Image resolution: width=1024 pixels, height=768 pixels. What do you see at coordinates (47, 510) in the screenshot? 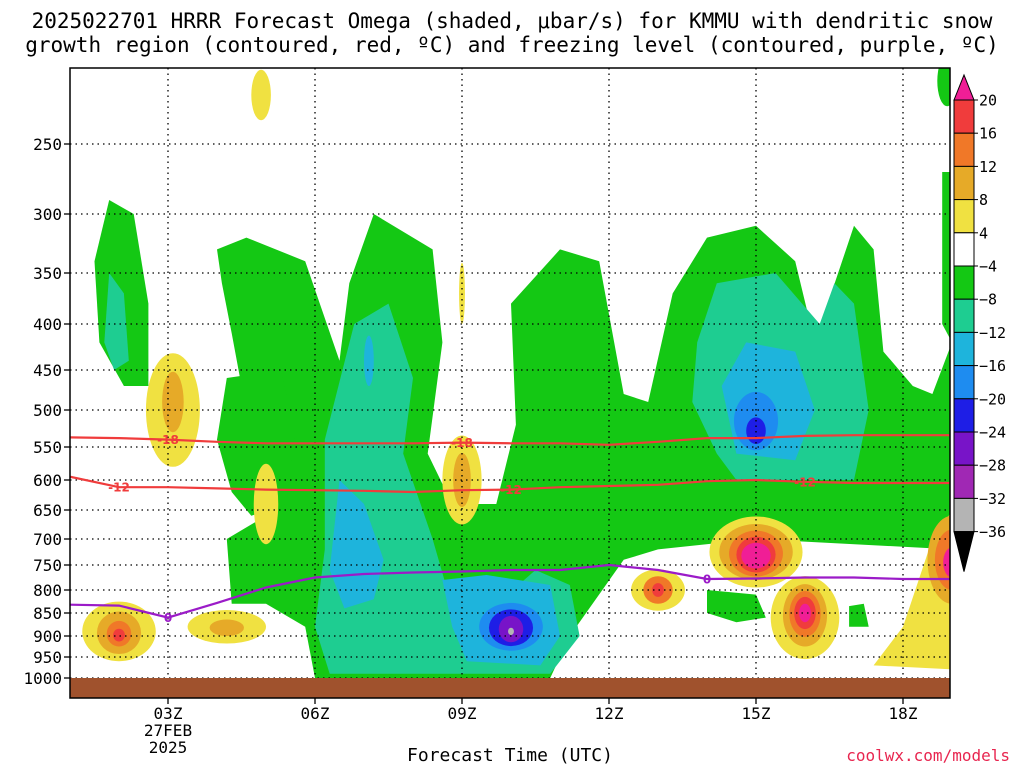
I see `y-tick-label: 650` at bounding box center [47, 510].